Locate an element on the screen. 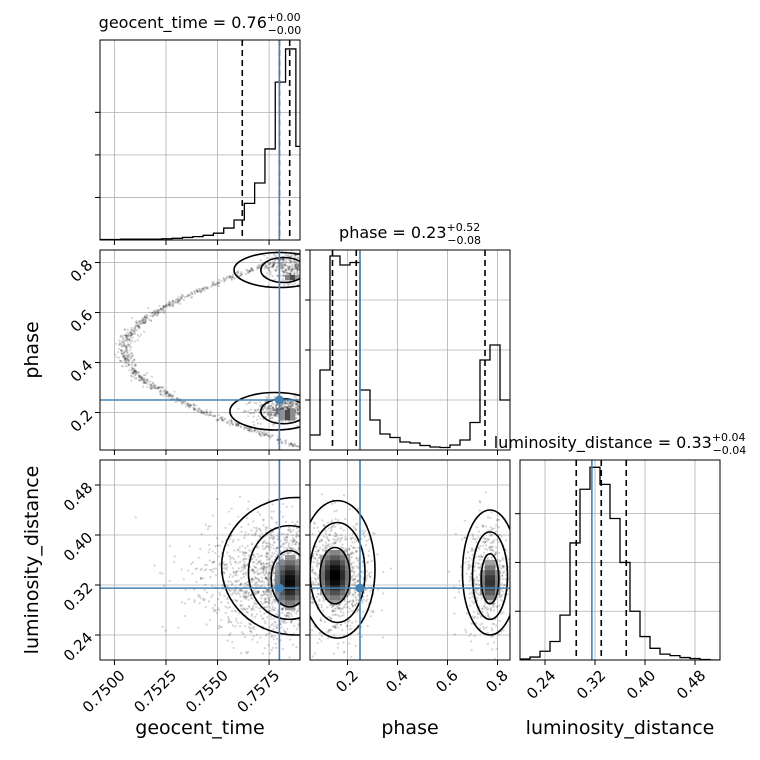 The image size is (760, 760). x-tick-label-phase: 0.8 is located at coordinates (497, 681).